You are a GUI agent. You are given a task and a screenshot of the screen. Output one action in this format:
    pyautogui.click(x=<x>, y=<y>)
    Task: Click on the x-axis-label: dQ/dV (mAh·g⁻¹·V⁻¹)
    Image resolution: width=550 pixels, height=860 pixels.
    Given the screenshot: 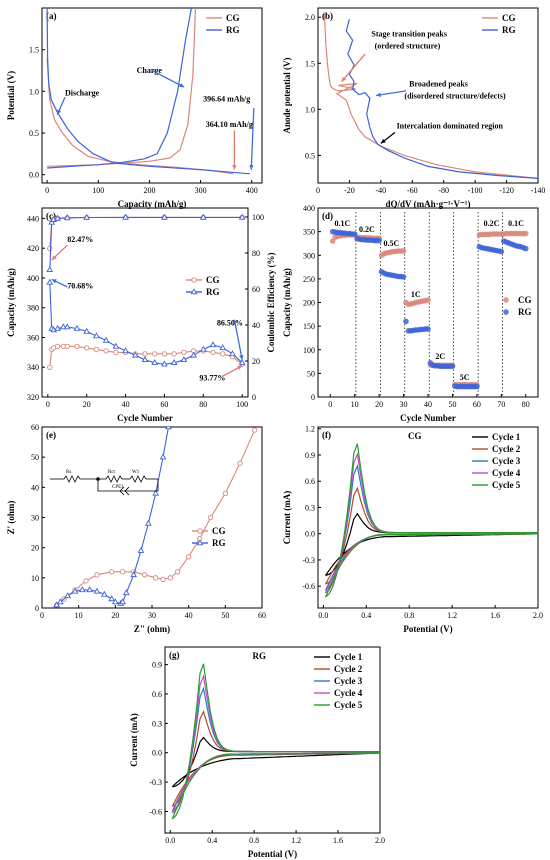 What is the action you would take?
    pyautogui.click(x=428, y=204)
    